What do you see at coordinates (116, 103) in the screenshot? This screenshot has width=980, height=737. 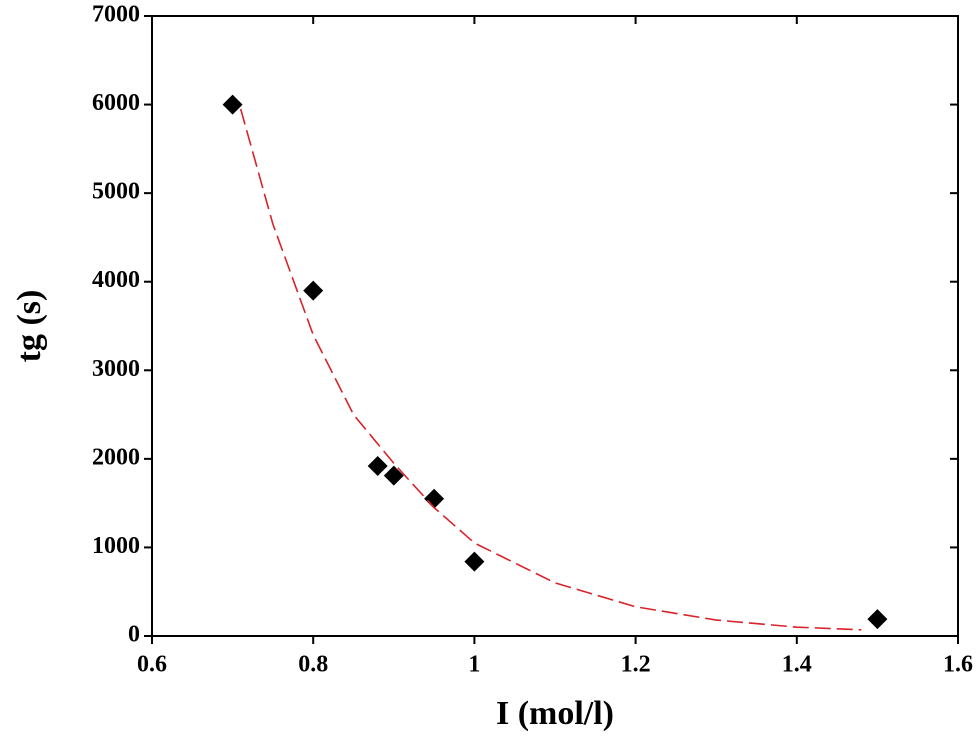 I see `y-tick-label: 6000` at bounding box center [116, 103].